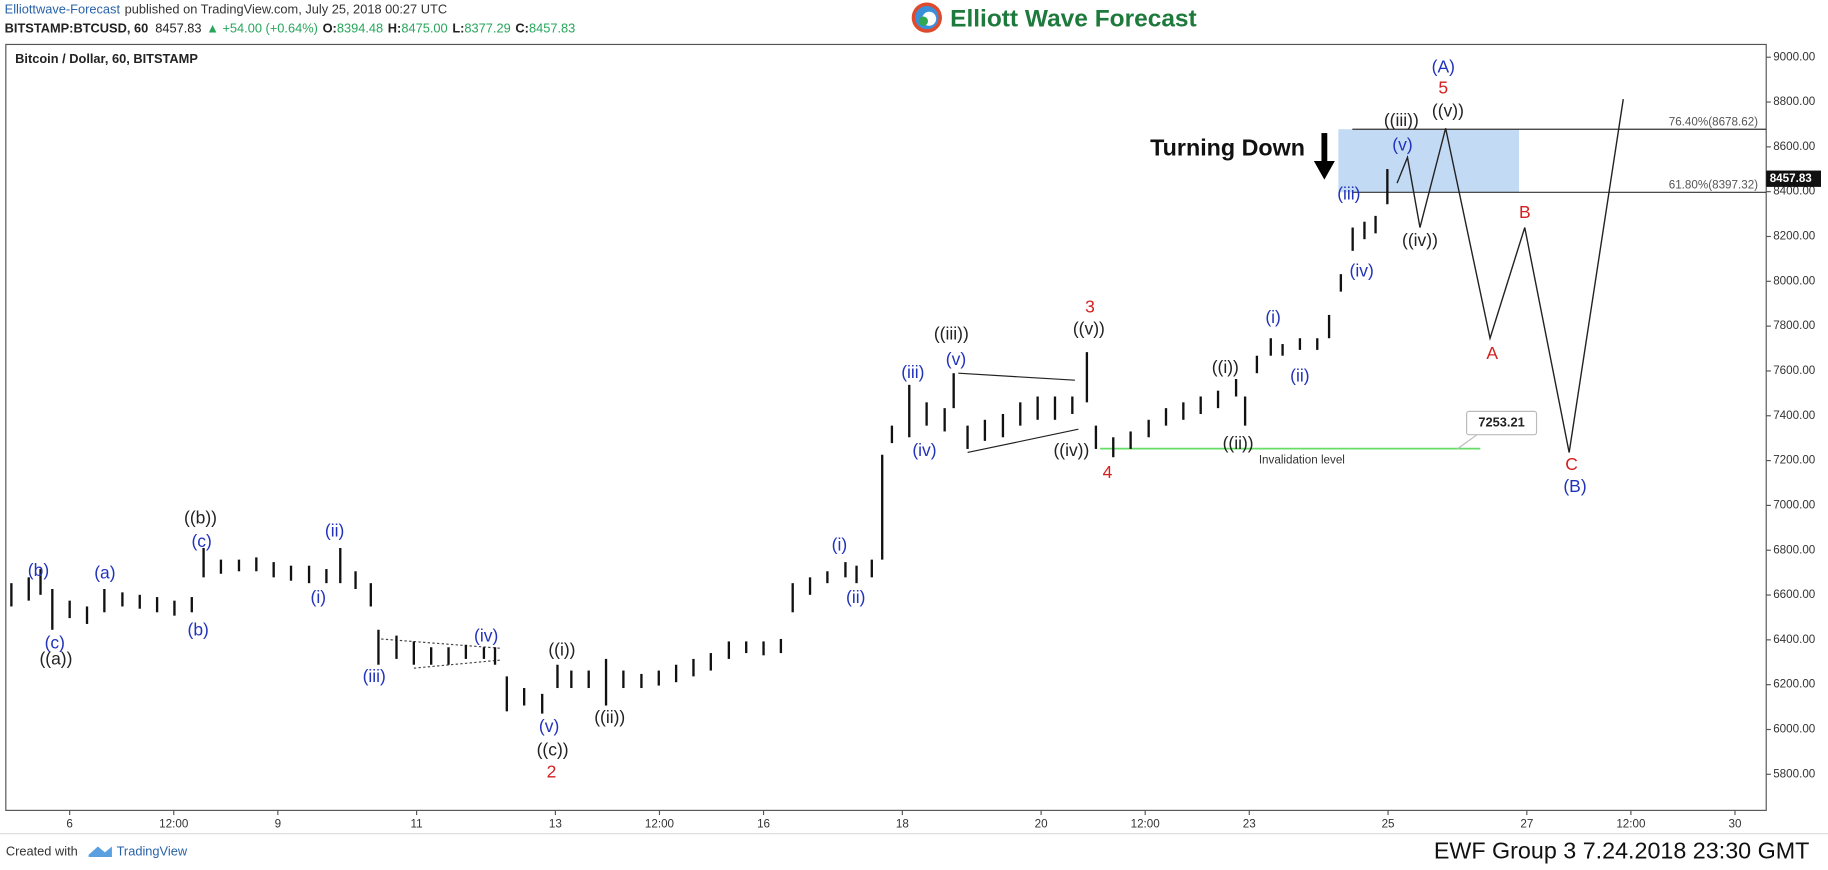 This screenshot has width=1828, height=870. What do you see at coordinates (1794, 639) in the screenshot?
I see `y-tick-label: 6400.00` at bounding box center [1794, 639].